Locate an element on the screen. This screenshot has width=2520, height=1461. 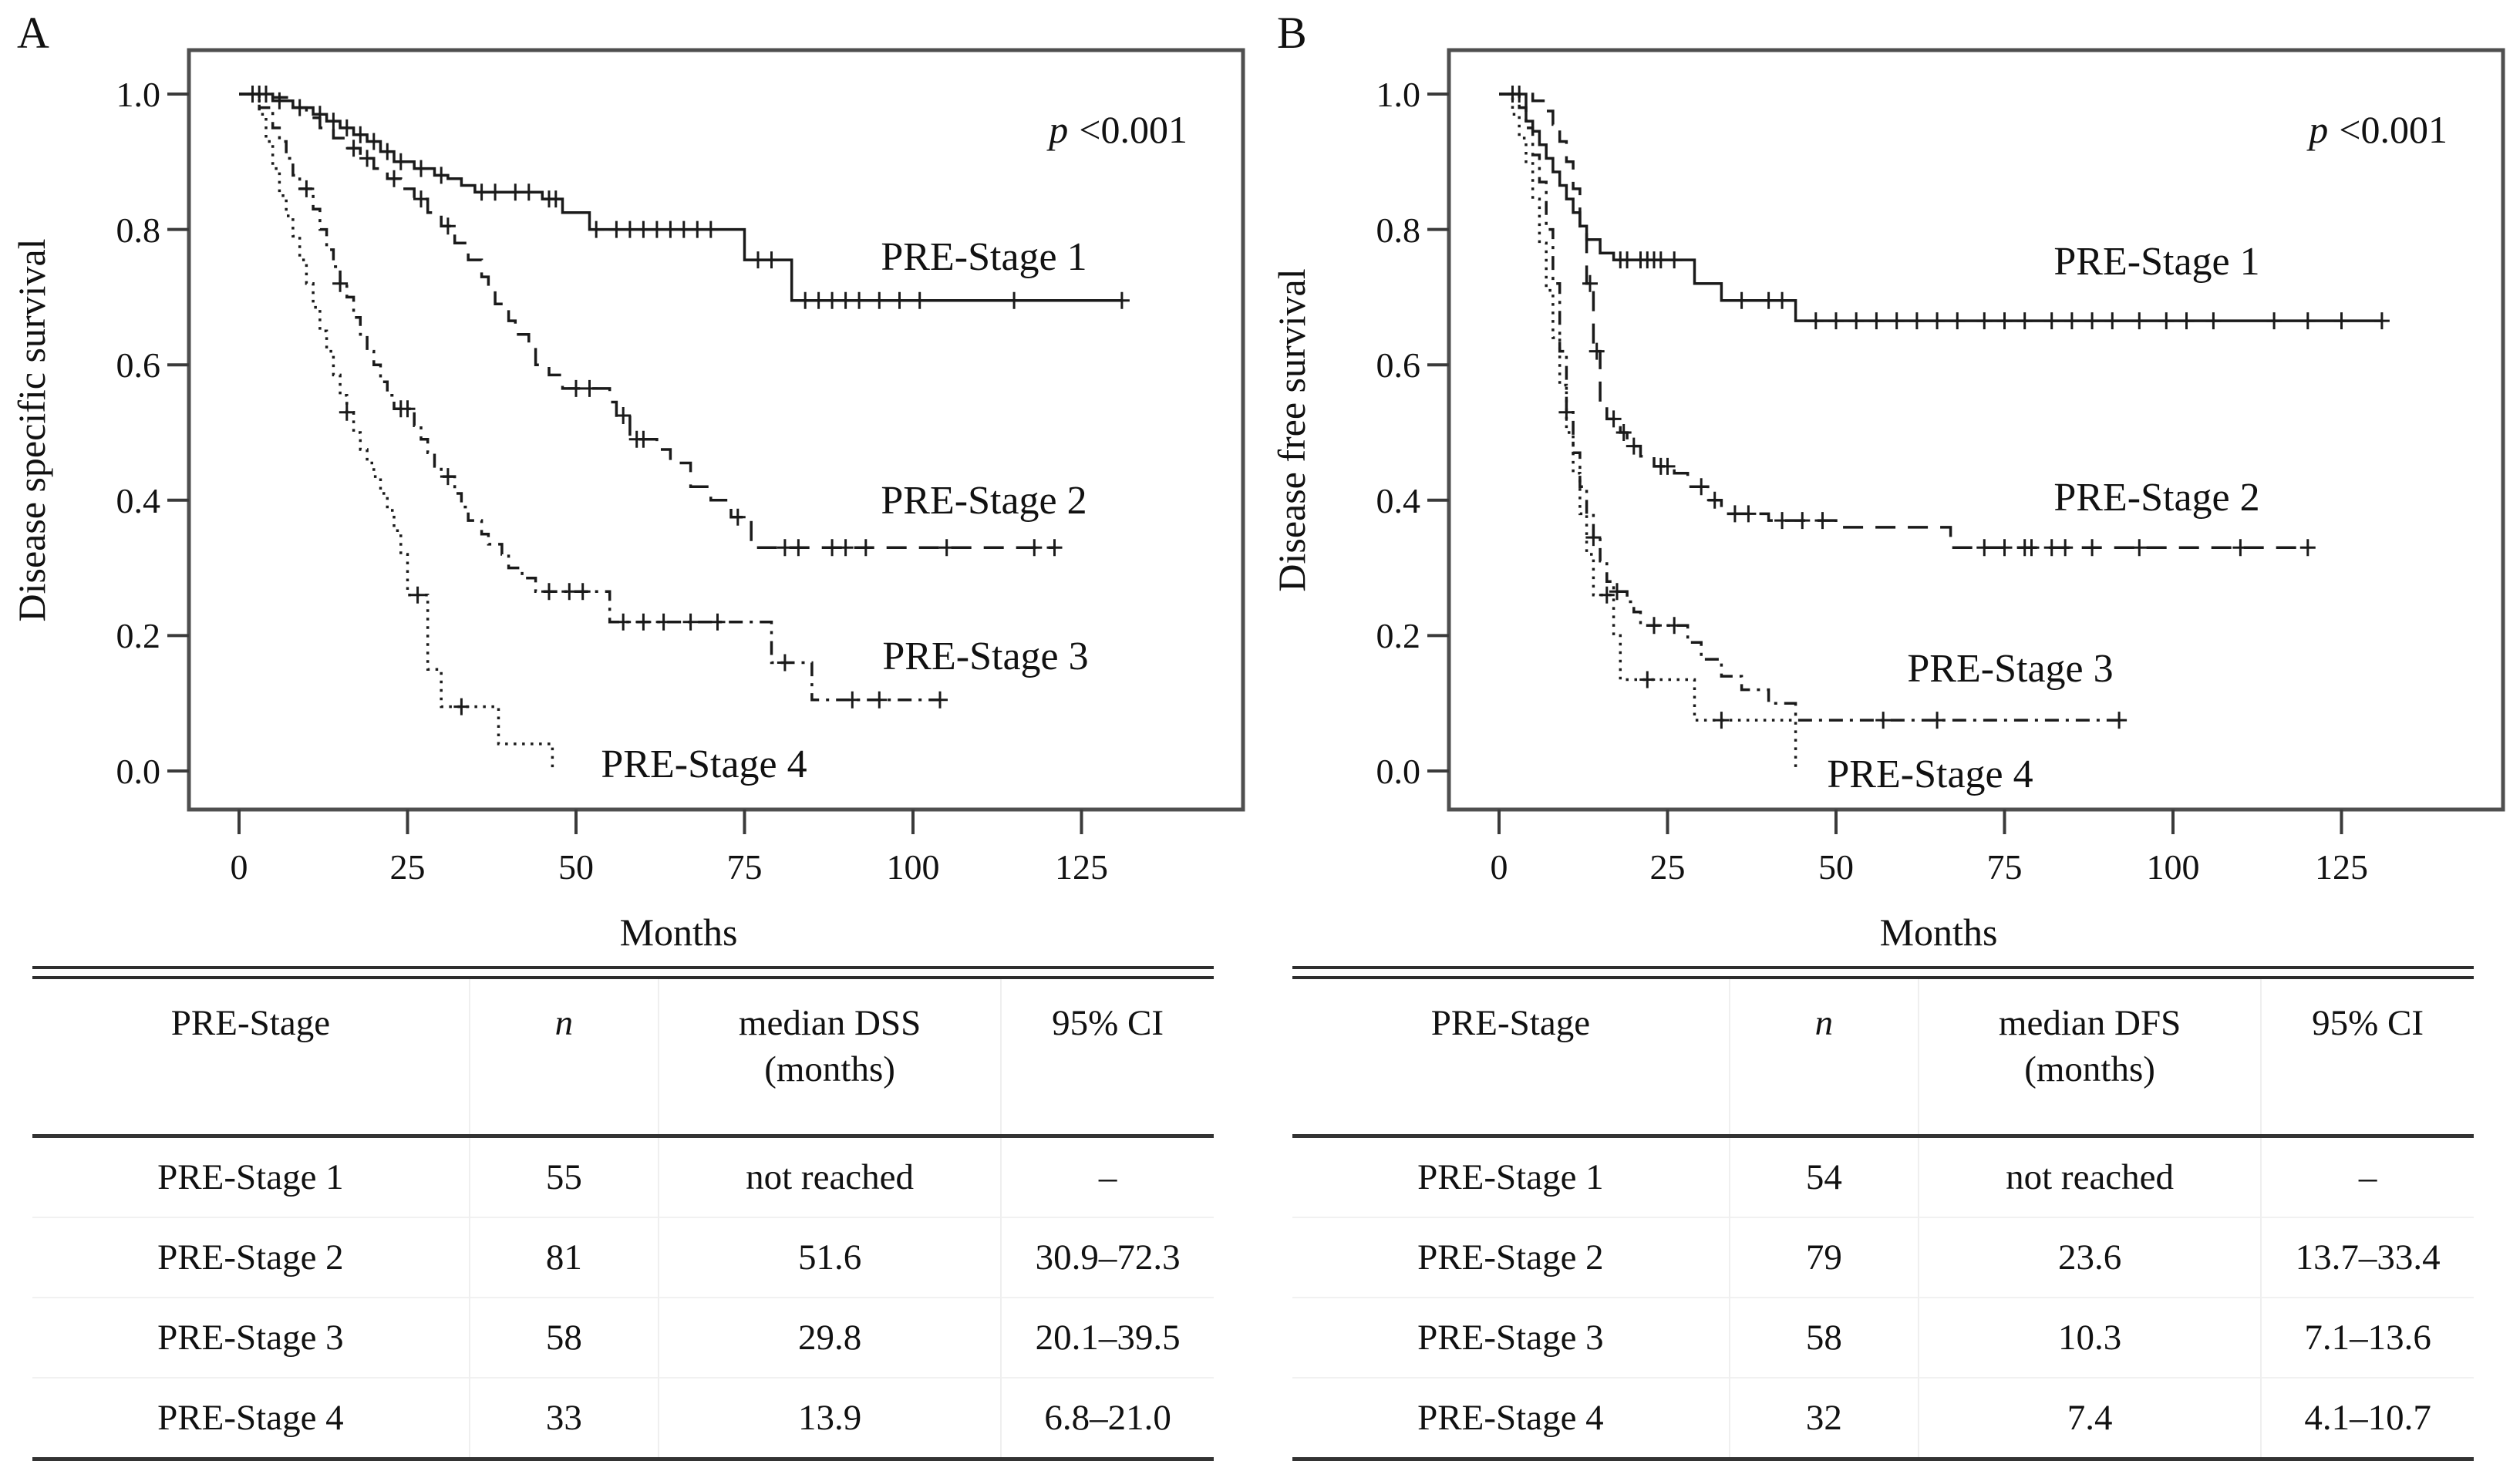
table-header-row: PRE-Stage n median DSS (months) 95% CI is located at coordinates (623, 1058).